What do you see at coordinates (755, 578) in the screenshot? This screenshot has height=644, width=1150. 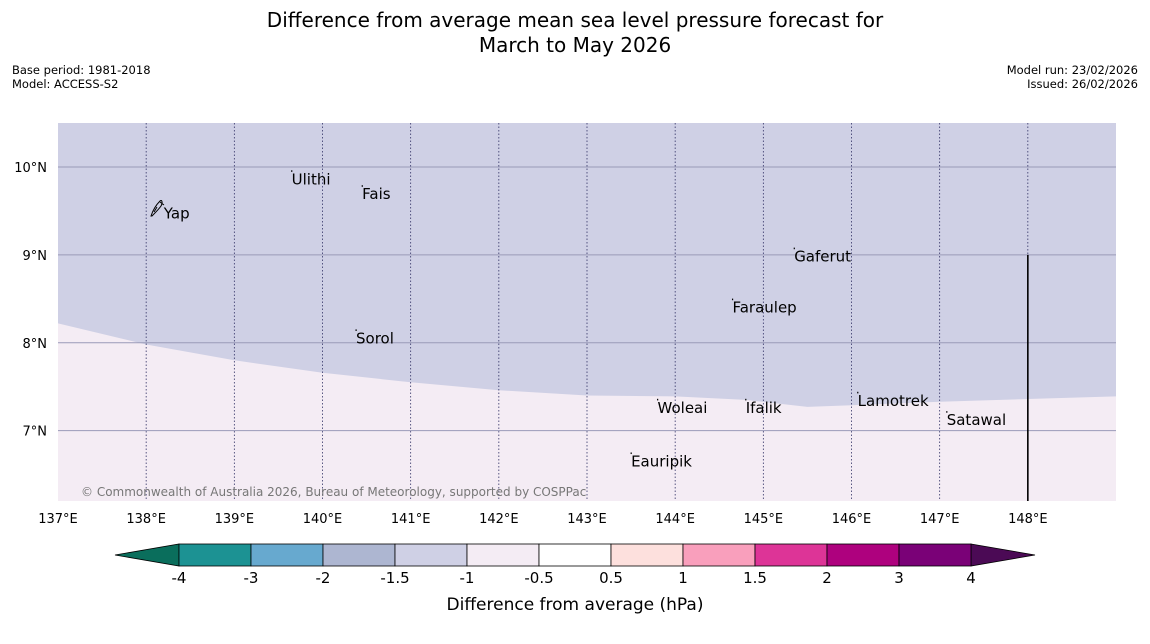 I see `colorbar-tick-label: 1.5` at bounding box center [755, 578].